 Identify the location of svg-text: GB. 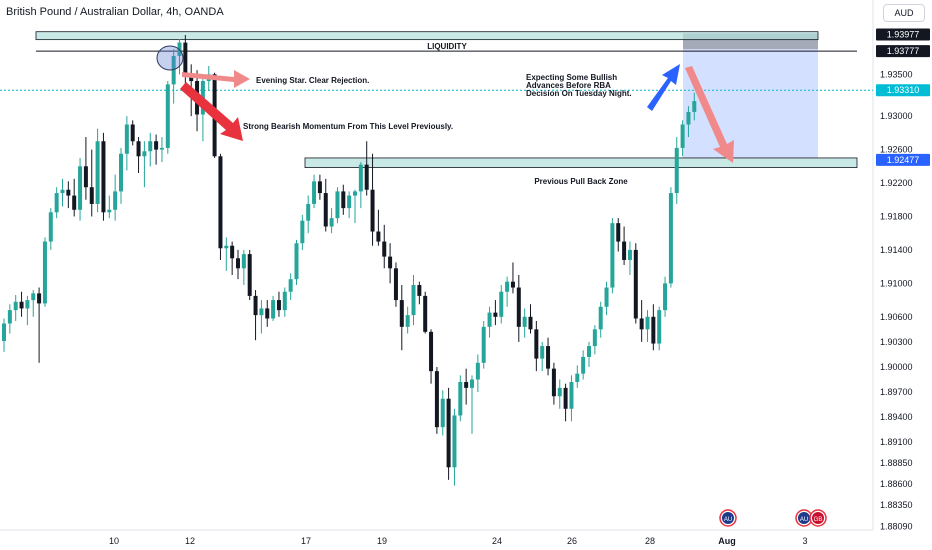
(818, 520).